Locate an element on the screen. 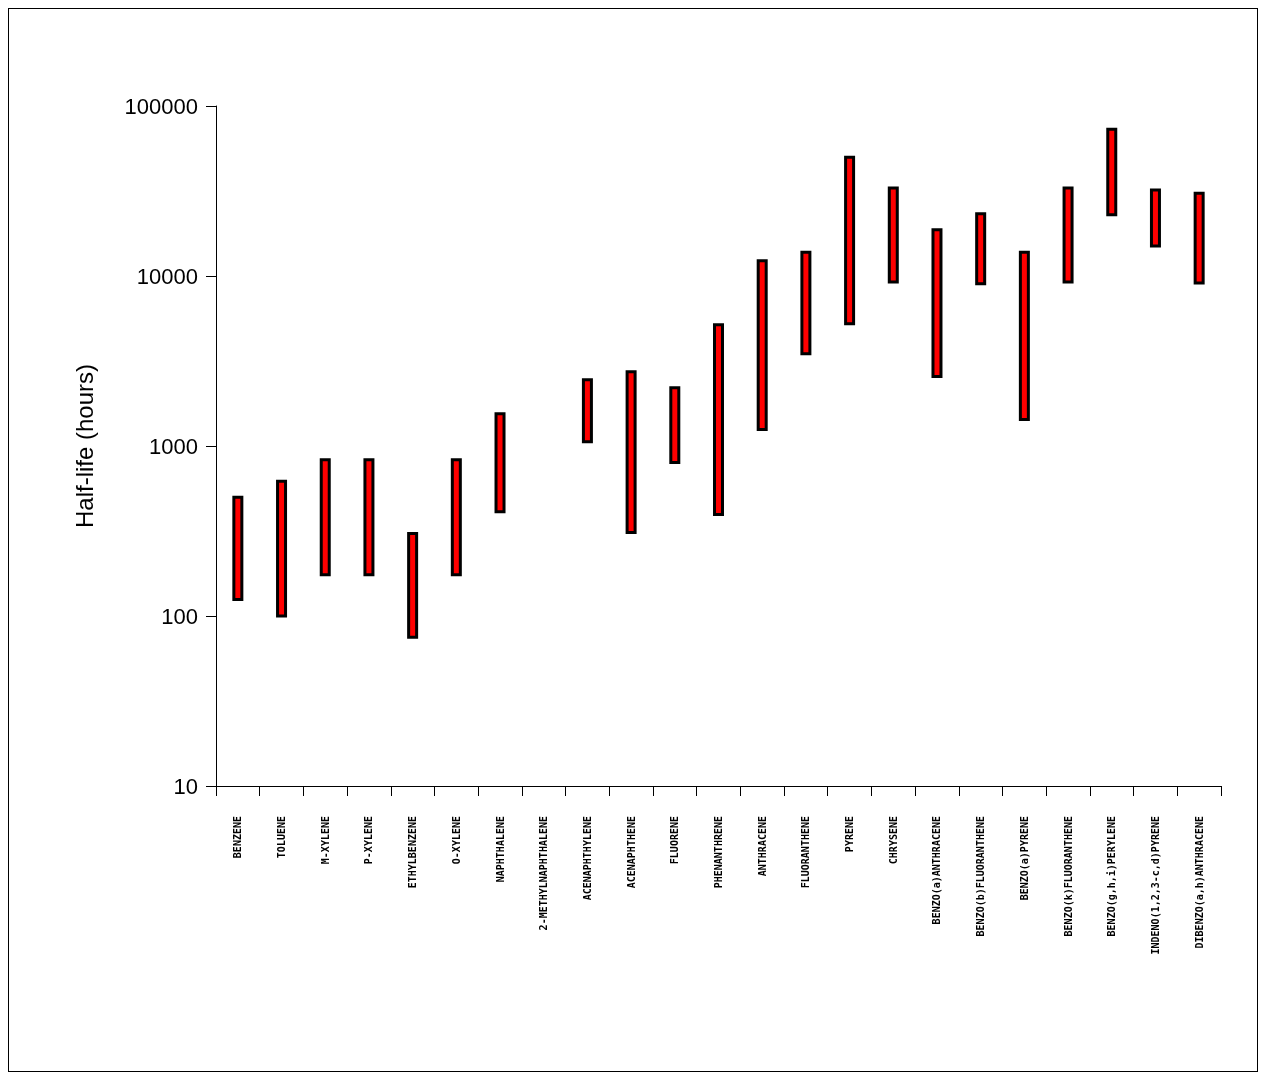 Image resolution: width=1266 pixels, height=1080 pixels. x-tick-label: M-XYLENE is located at coordinates (325, 840).